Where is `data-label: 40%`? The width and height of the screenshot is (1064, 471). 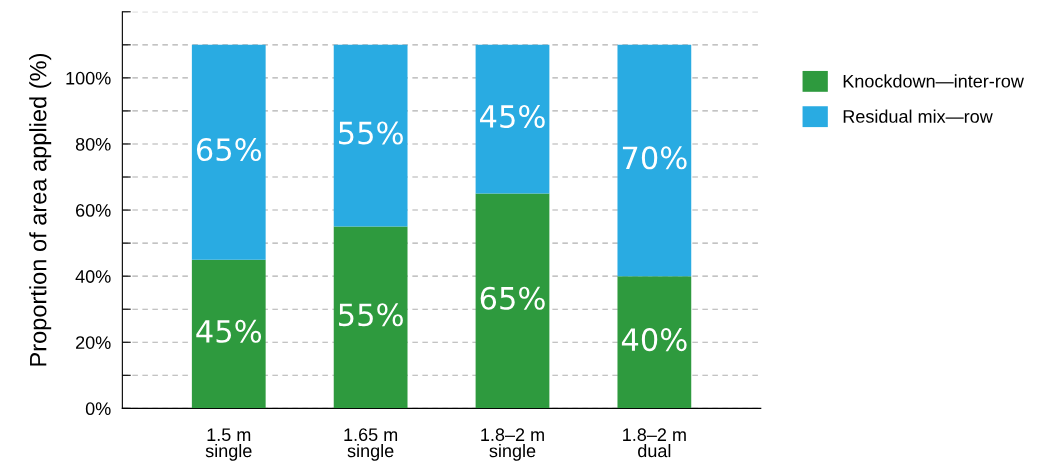
data-label: 40% is located at coordinates (654, 340).